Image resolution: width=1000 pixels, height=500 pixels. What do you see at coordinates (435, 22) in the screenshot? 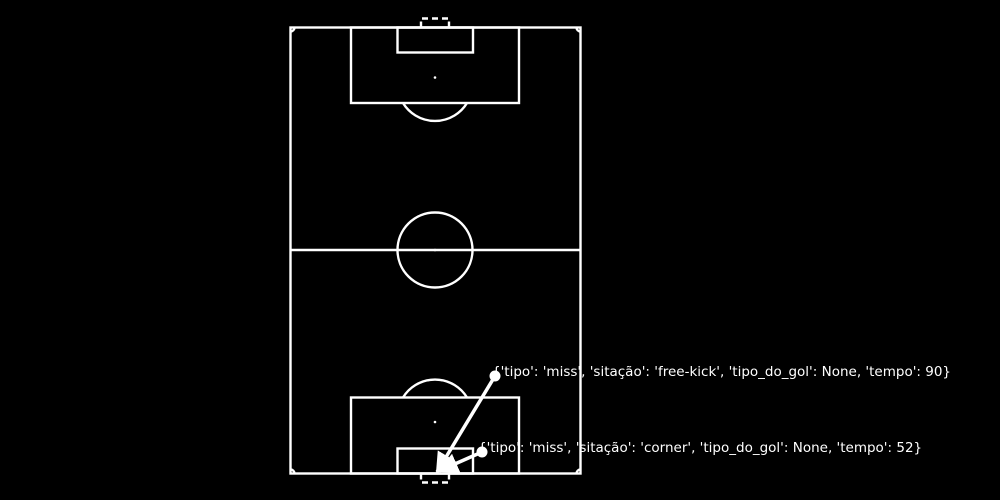
I see `top-goal` at bounding box center [435, 22].